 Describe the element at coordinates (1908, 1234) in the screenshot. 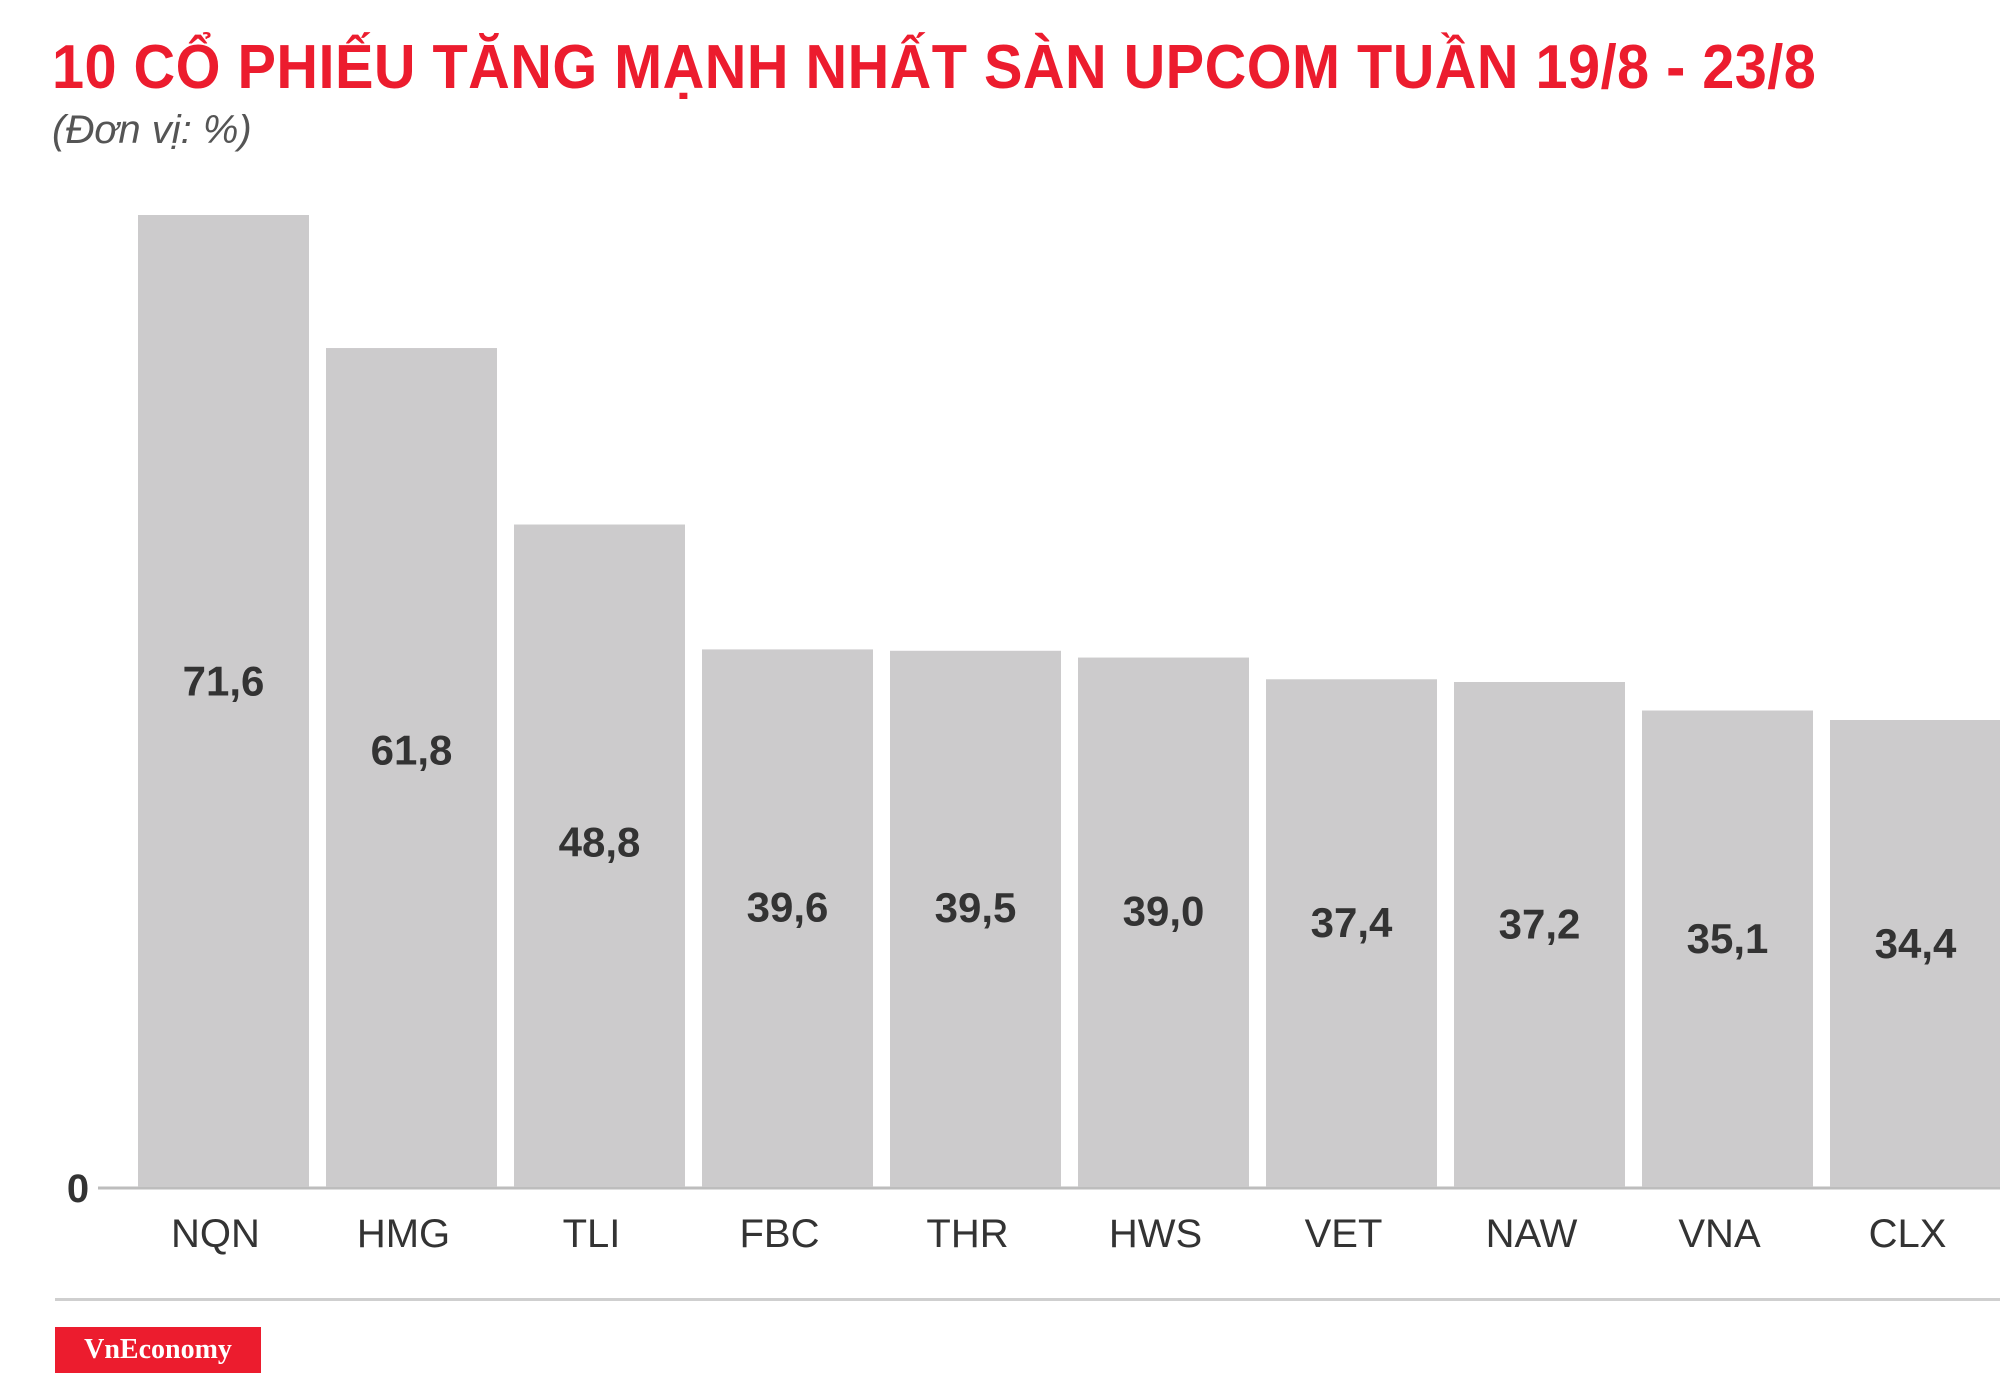

I see `category-tick-label: CLX` at that location.